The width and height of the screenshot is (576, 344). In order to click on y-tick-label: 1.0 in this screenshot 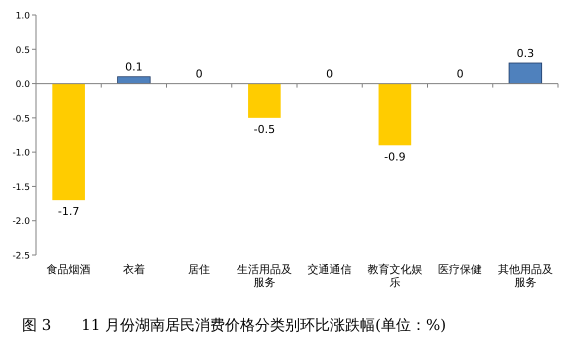, I will do `click(23, 17)`.